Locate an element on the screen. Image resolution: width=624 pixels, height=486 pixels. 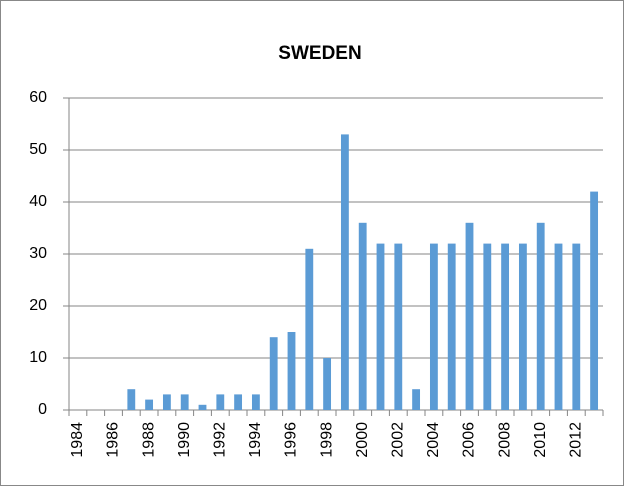
y-tick-label: 50 is located at coordinates (38, 149).